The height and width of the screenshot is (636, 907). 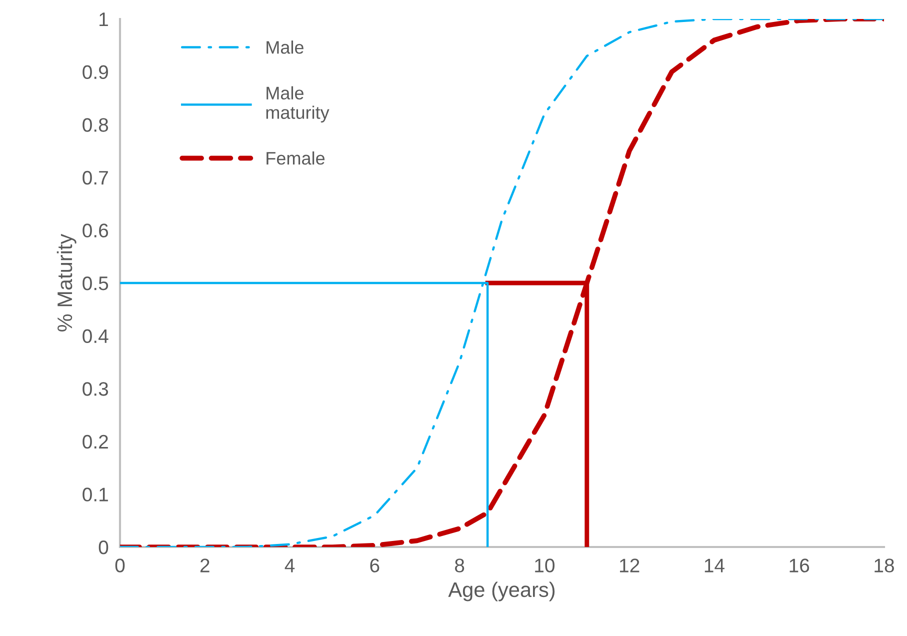 I want to click on y-tick-label: 0.8, so click(x=95, y=125).